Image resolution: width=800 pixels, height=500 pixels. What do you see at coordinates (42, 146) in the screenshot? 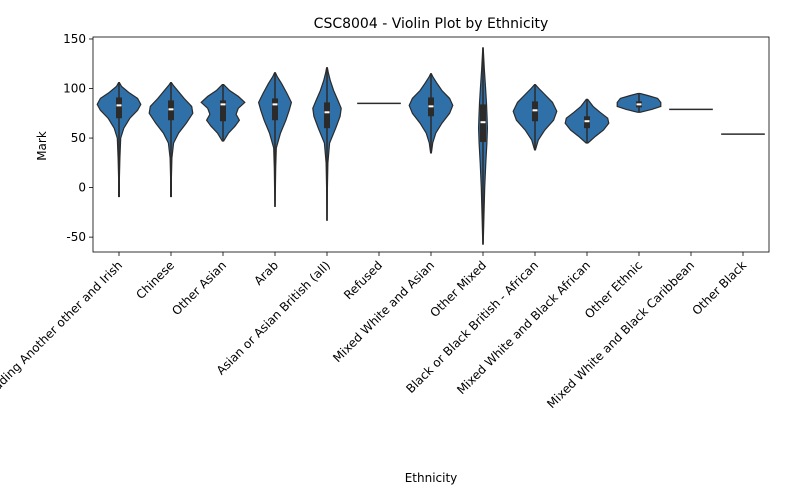
I see `y-axis-label: Mark` at bounding box center [42, 146].